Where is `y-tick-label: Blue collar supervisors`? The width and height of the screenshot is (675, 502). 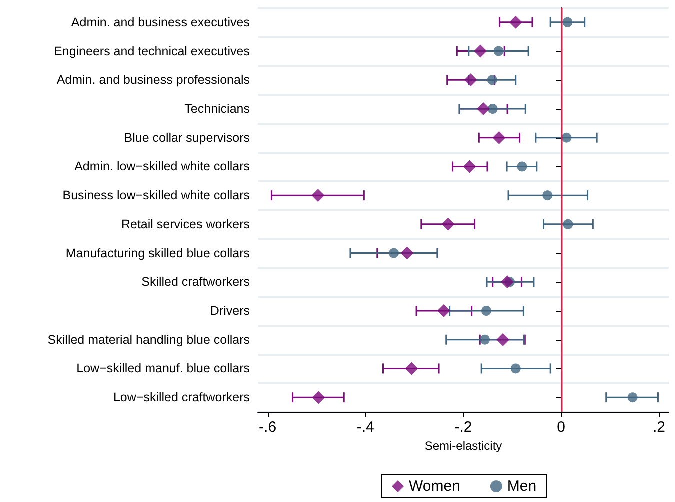 y-tick-label: Blue collar supervisors is located at coordinates (187, 137).